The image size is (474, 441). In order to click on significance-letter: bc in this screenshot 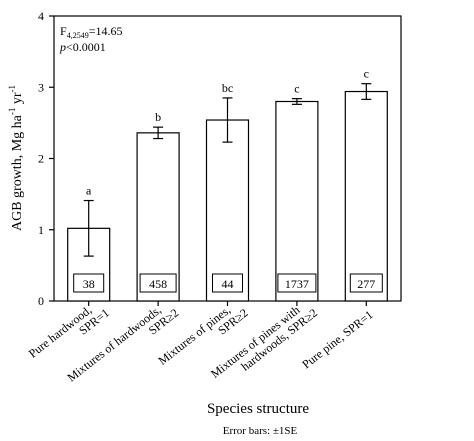, I will do `click(227, 88)`.